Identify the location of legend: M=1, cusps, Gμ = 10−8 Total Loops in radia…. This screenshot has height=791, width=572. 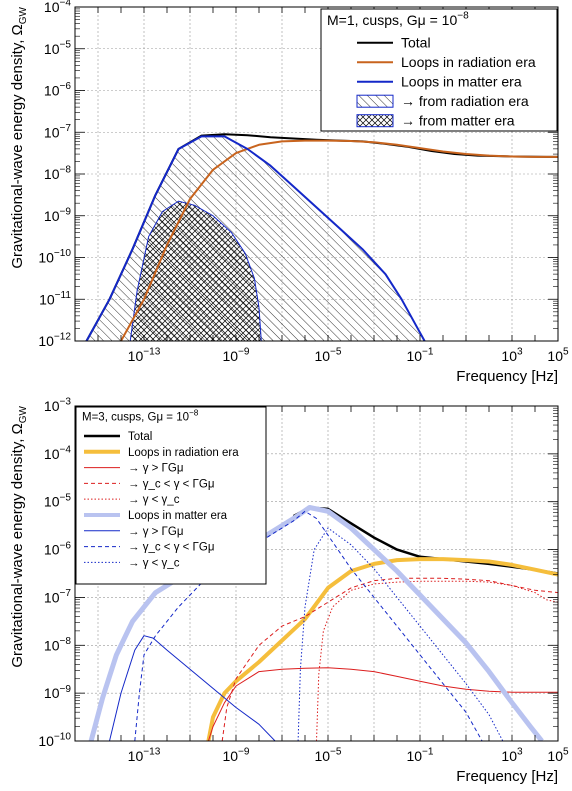
(439, 70).